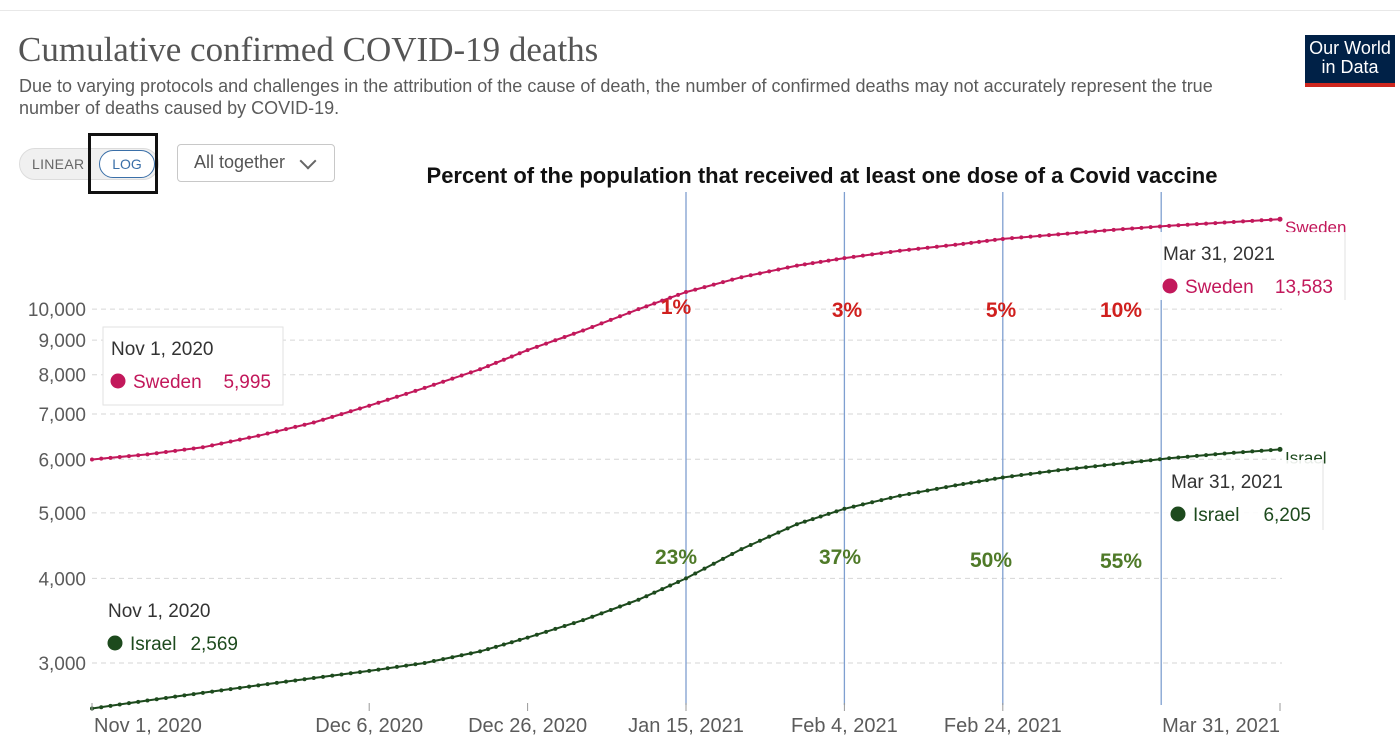 The width and height of the screenshot is (1400, 754). I want to click on tooltip-date: Mar 31, 2021, so click(1219, 254).